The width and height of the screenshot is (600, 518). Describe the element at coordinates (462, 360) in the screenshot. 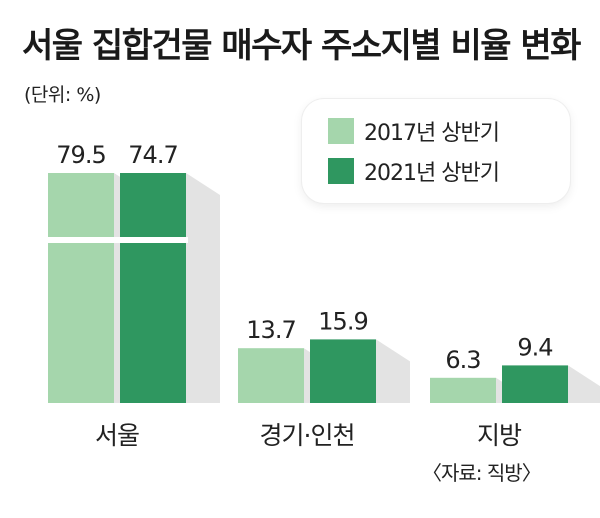

I see `value-label-regional-2017: 6.3` at that location.